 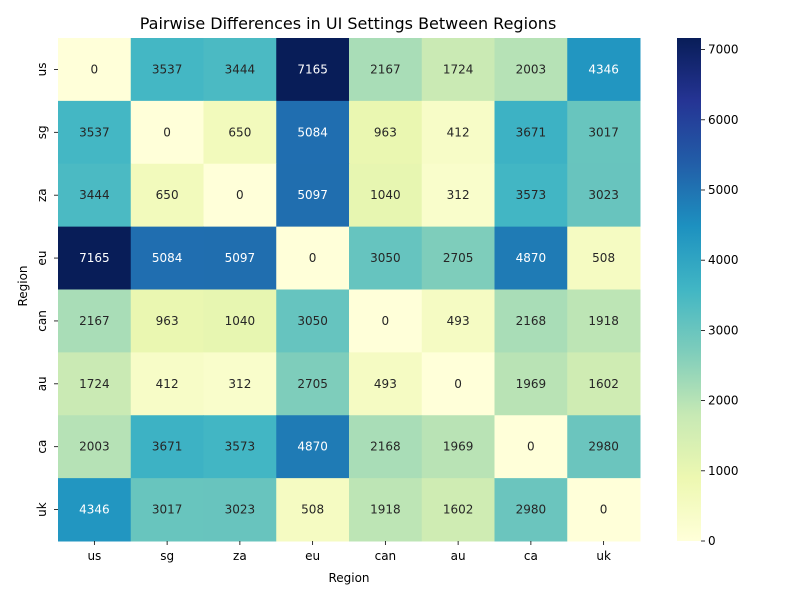 What do you see at coordinates (94, 556) in the screenshot?
I see `x-tick-label: us` at bounding box center [94, 556].